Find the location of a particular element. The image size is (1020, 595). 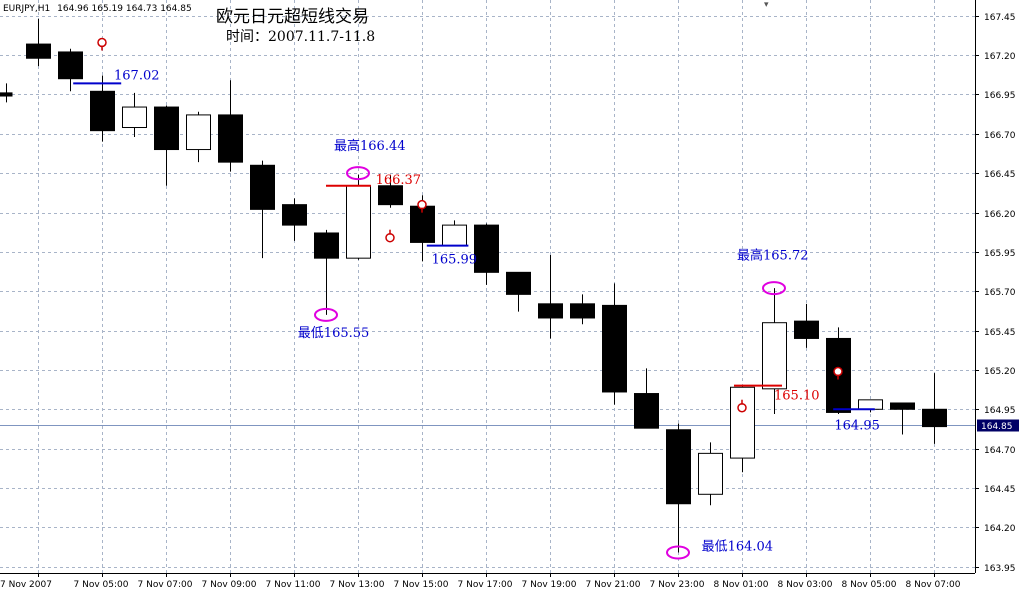

y-tick-label: 164.45 is located at coordinates (1000, 490).